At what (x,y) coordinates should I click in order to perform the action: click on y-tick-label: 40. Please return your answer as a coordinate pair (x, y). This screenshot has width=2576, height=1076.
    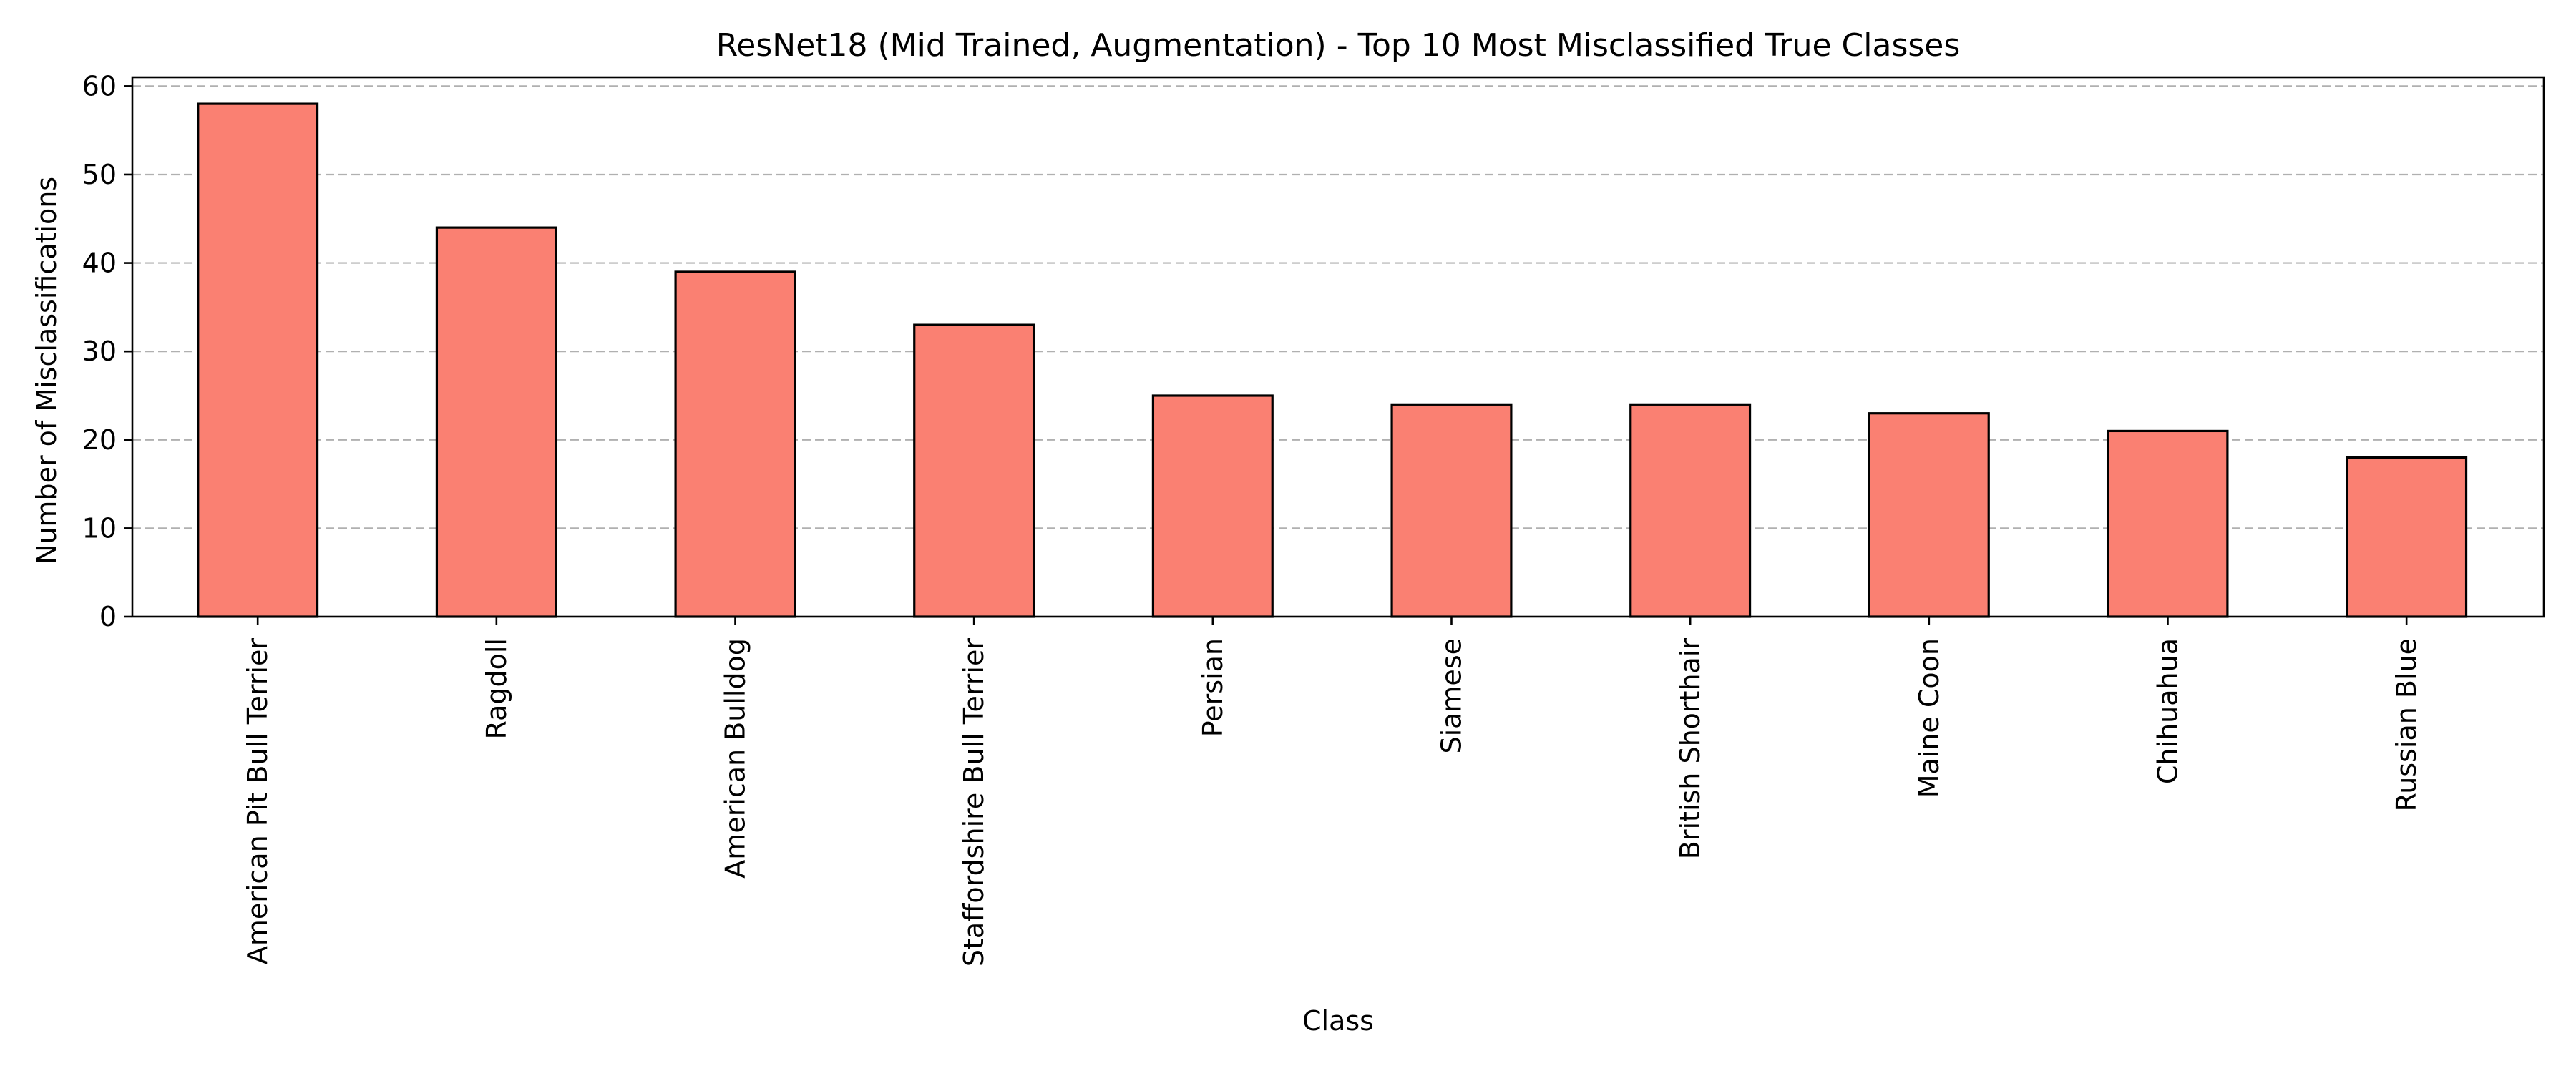
    Looking at the image, I should click on (100, 264).